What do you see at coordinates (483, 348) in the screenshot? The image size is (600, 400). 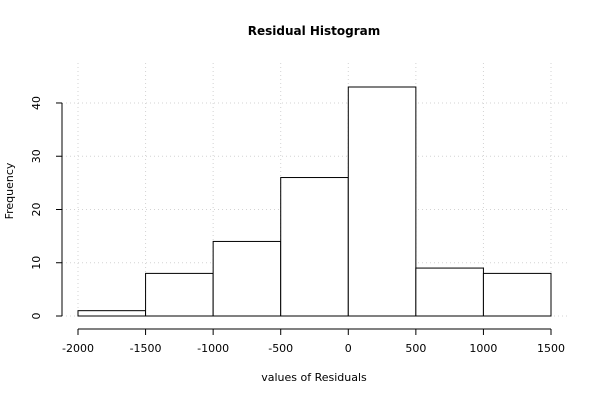 I see `x-tick-label: 1000` at bounding box center [483, 348].